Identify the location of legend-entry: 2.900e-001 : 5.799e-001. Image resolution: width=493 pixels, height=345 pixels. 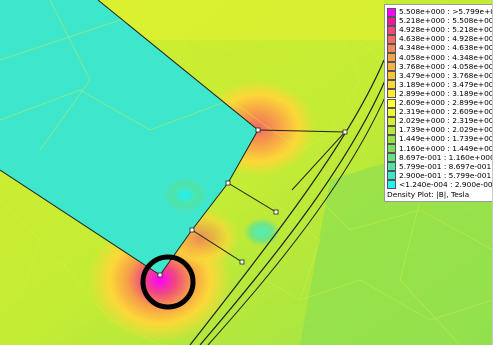
(439, 175).